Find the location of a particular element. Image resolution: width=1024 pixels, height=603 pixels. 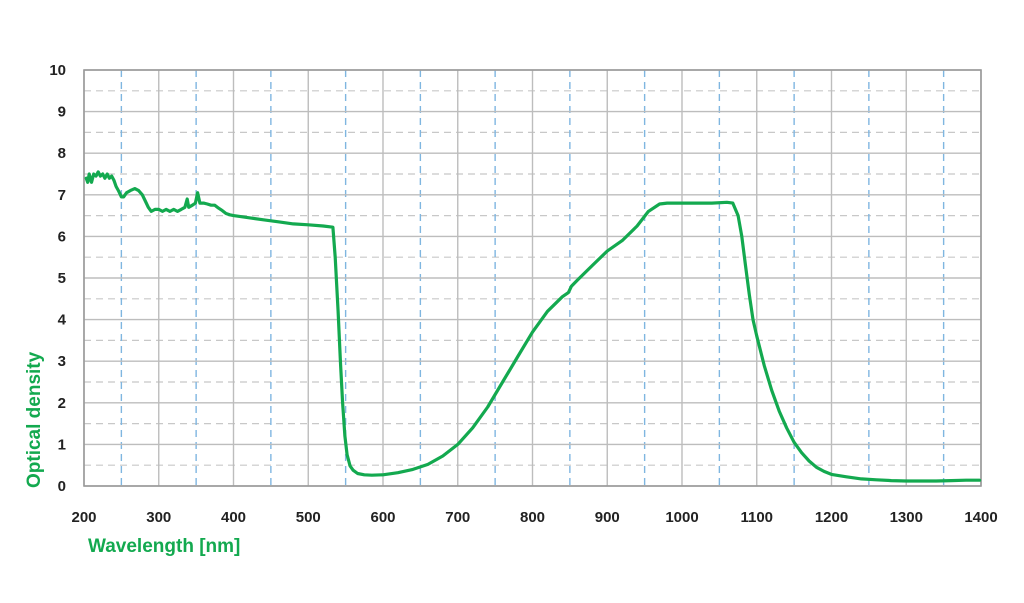

y-tick-label: 3 is located at coordinates (62, 361).